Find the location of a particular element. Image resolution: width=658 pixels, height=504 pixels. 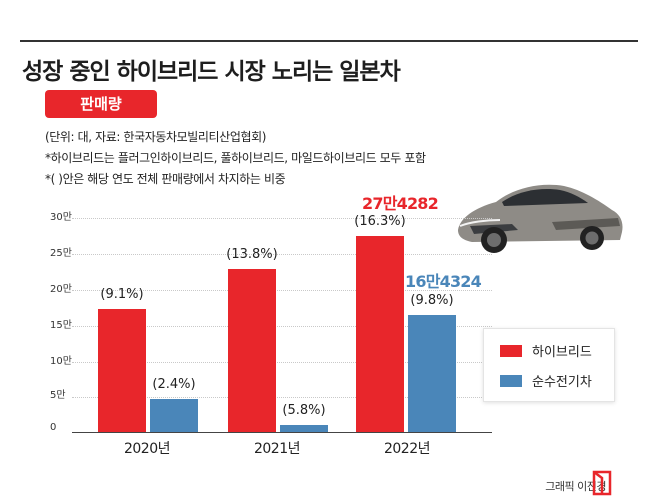

legend-swatch-ev is located at coordinates (511, 380).